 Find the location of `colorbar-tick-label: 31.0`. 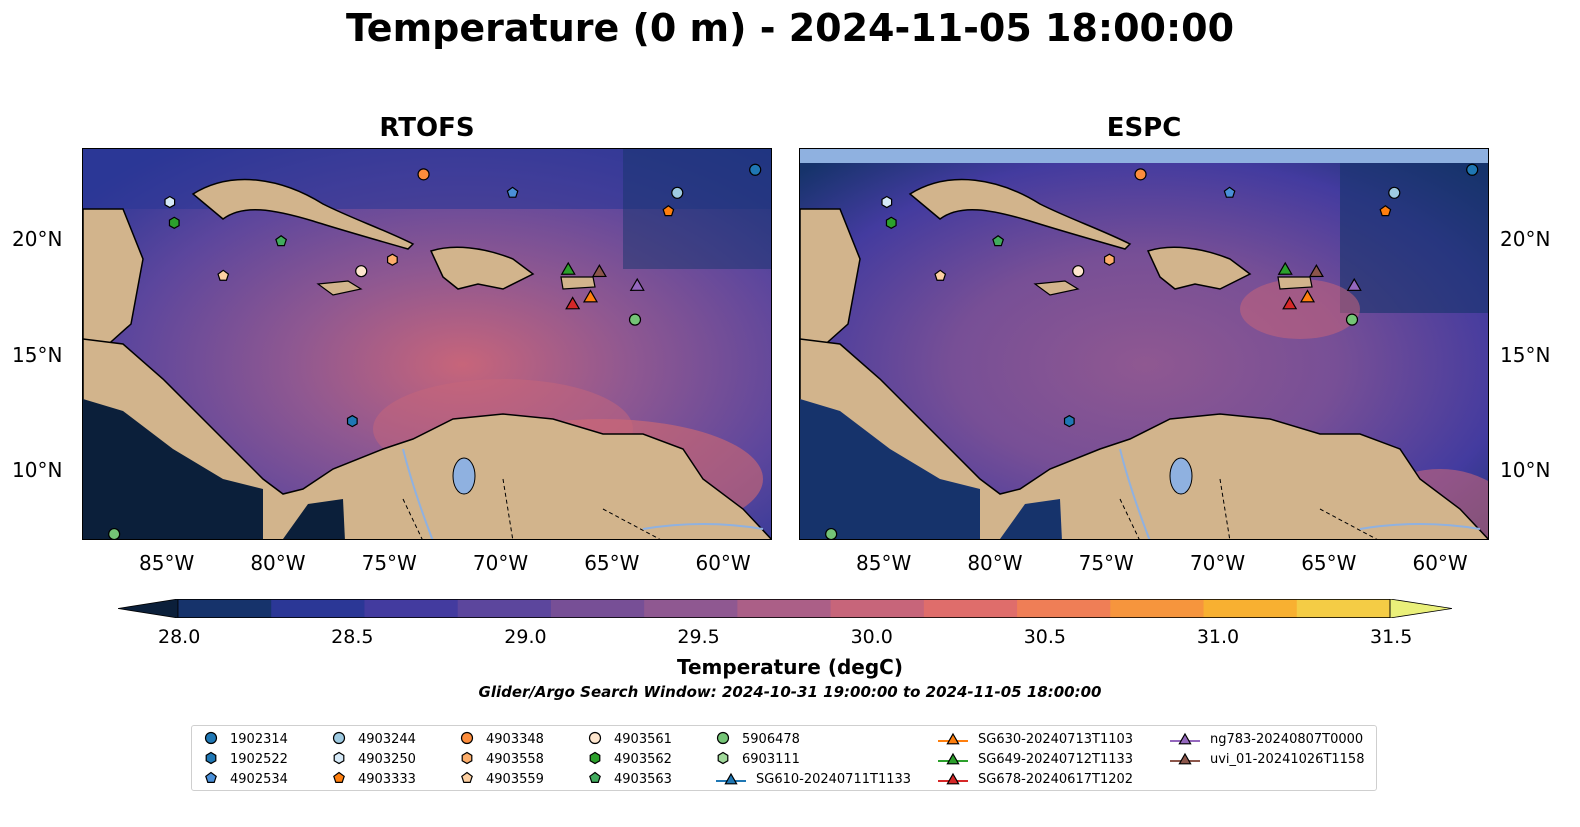

colorbar-tick-label: 31.0 is located at coordinates (1218, 637).